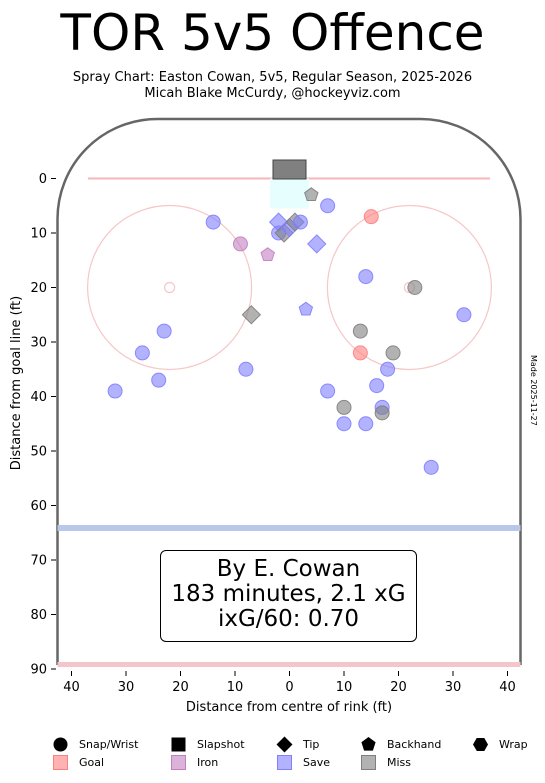  What do you see at coordinates (533, 390) in the screenshot?
I see `made-date-note: Made 2025-11-27` at bounding box center [533, 390].